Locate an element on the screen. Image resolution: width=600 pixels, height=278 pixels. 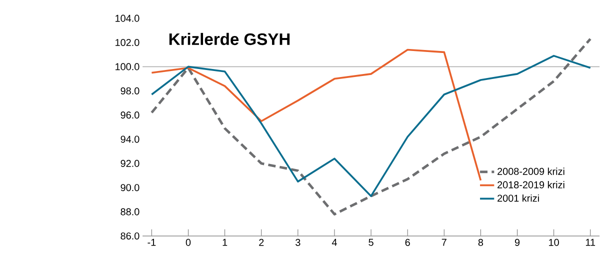
y-tick-label: 92.0 is located at coordinates (130, 163).